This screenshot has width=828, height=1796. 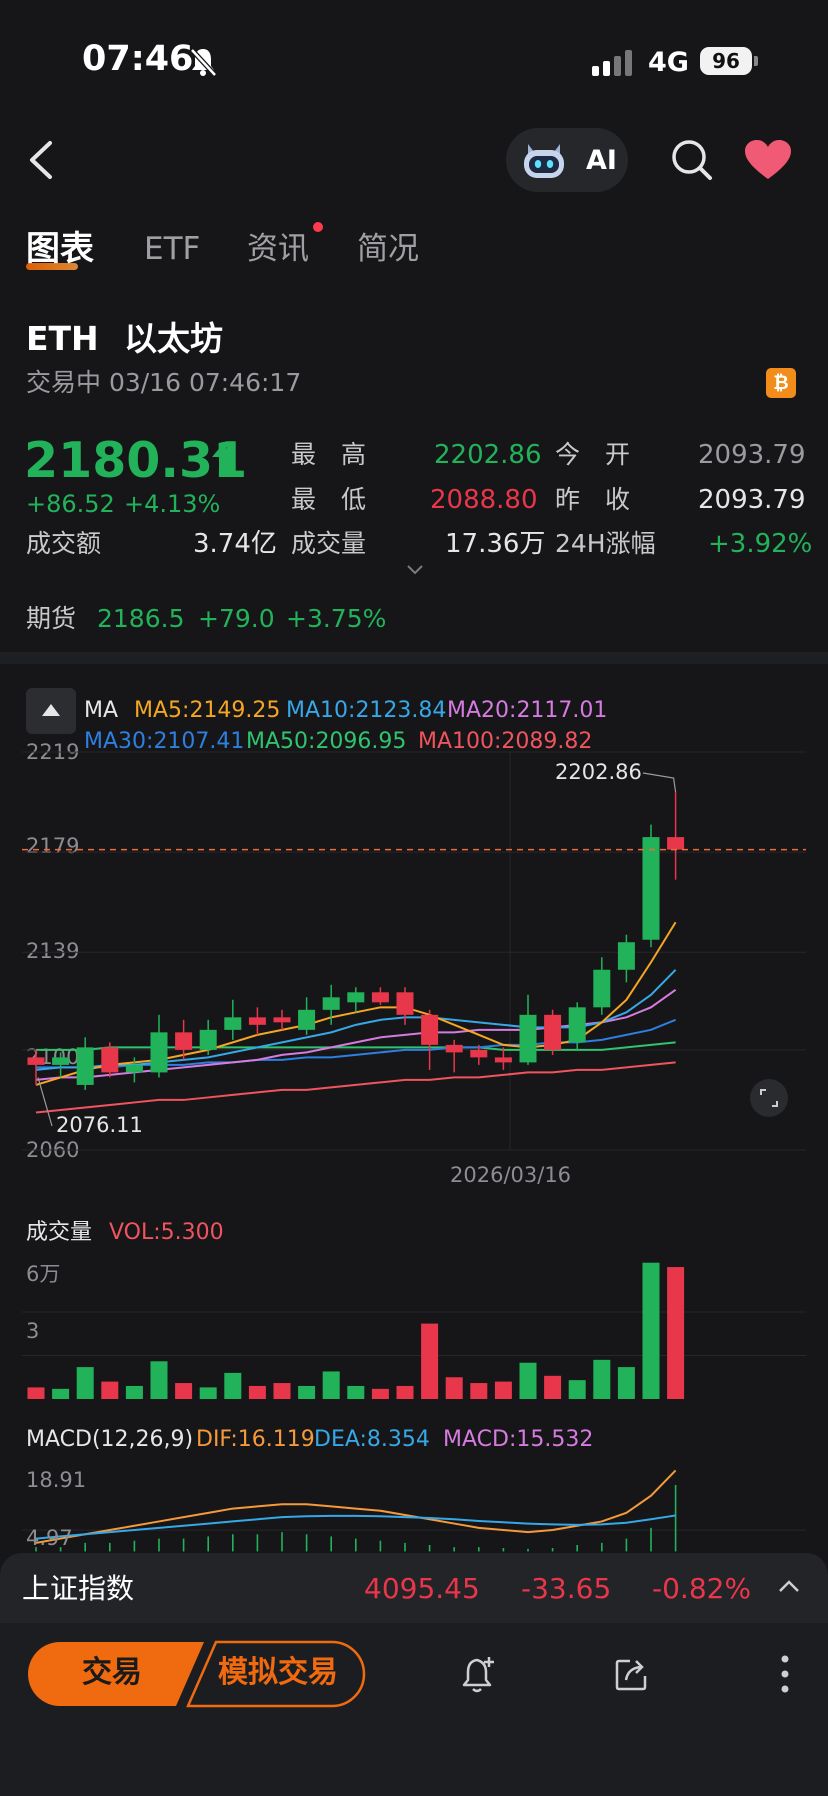 I want to click on macd-panel-title: MACD(12,26,9), so click(x=110, y=1439).